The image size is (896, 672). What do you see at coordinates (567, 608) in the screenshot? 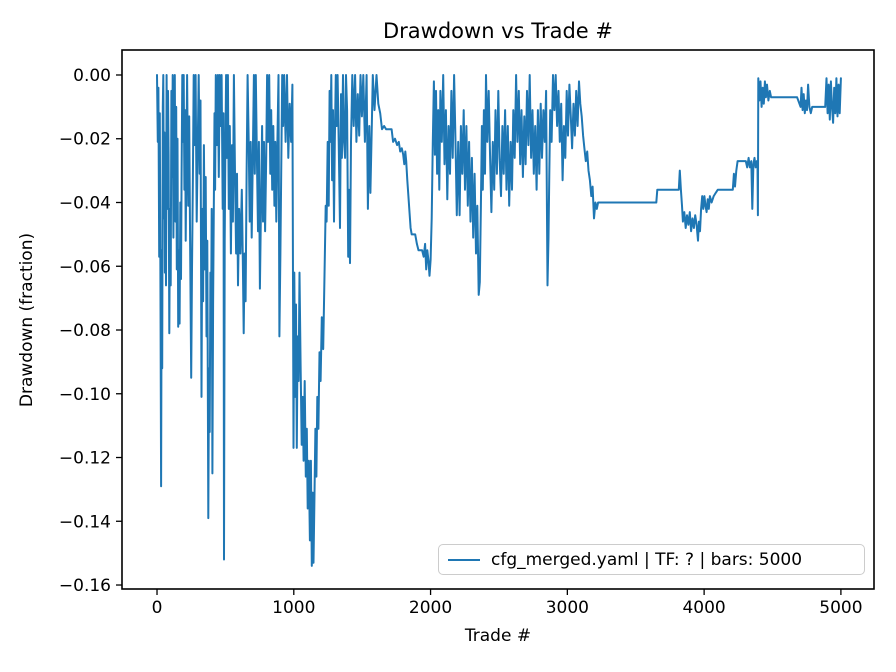
I see `x-tick-label: 3000` at bounding box center [567, 608].